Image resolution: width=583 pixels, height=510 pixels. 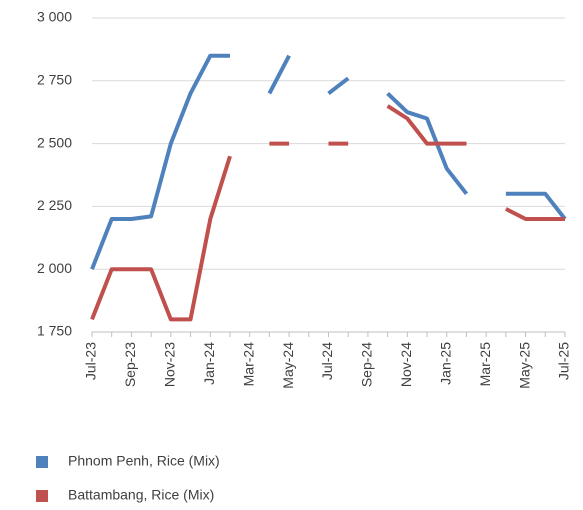 What do you see at coordinates (54, 142) in the screenshot?
I see `y-tick-label: 2 500` at bounding box center [54, 142].